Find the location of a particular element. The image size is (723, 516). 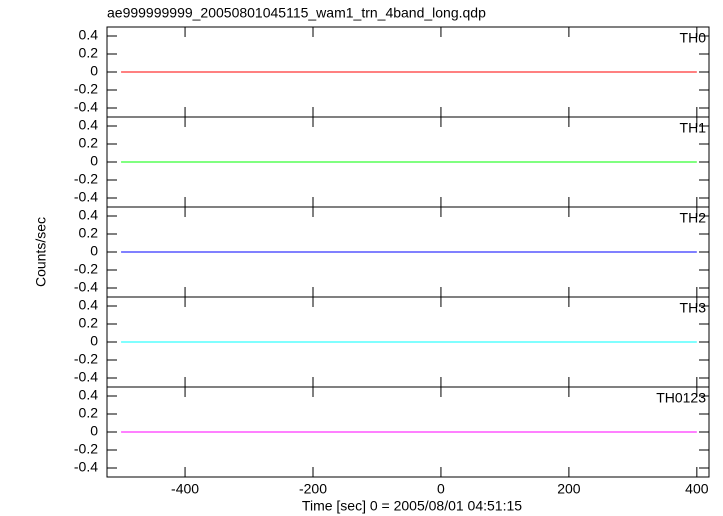

panel-label: TH1 is located at coordinates (693, 128).